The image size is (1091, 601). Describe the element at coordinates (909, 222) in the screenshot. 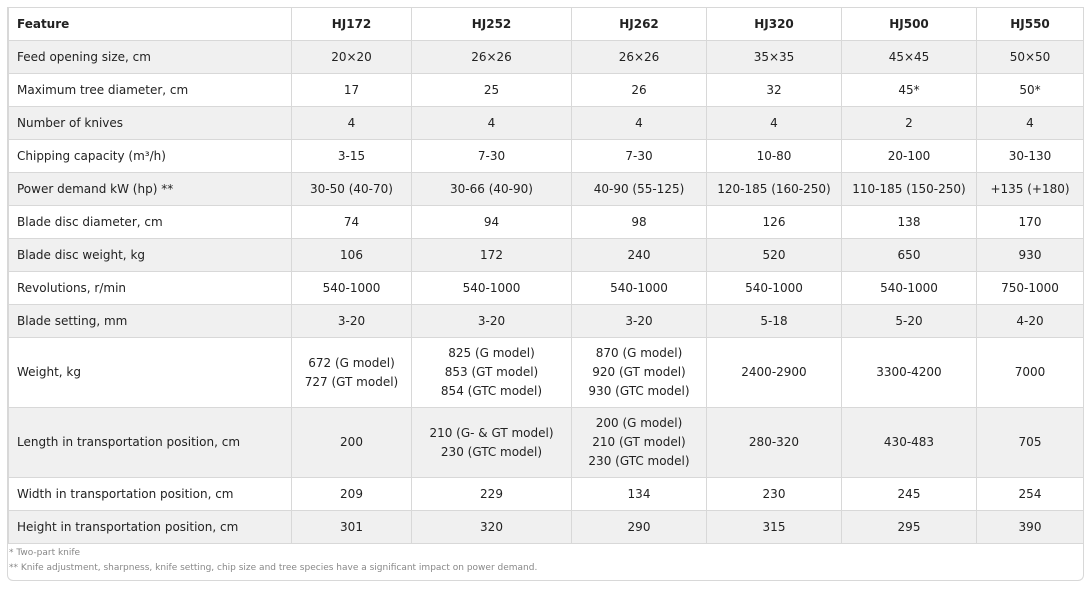

I see `value-cell: 138` at that location.